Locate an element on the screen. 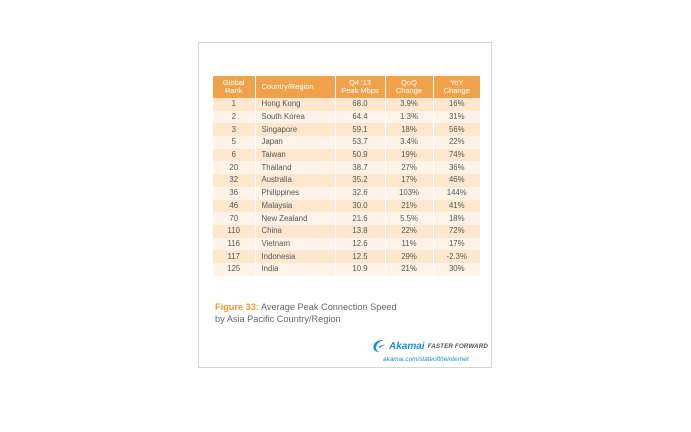 This screenshot has height=432, width=691. header-country-region: Country/Region is located at coordinates (295, 87).